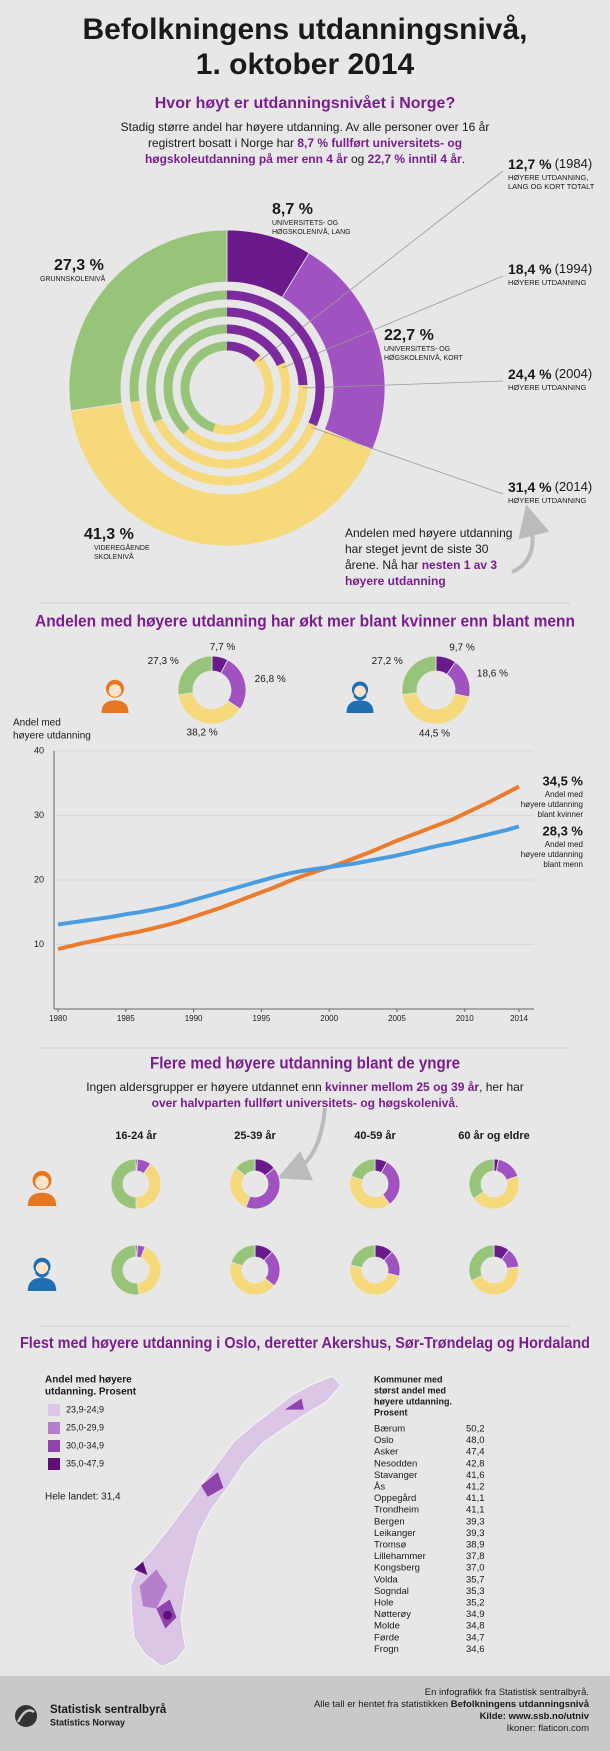 Image resolution: width=610 pixels, height=1751 pixels. I want to click on ring-year: (1994), so click(574, 268).